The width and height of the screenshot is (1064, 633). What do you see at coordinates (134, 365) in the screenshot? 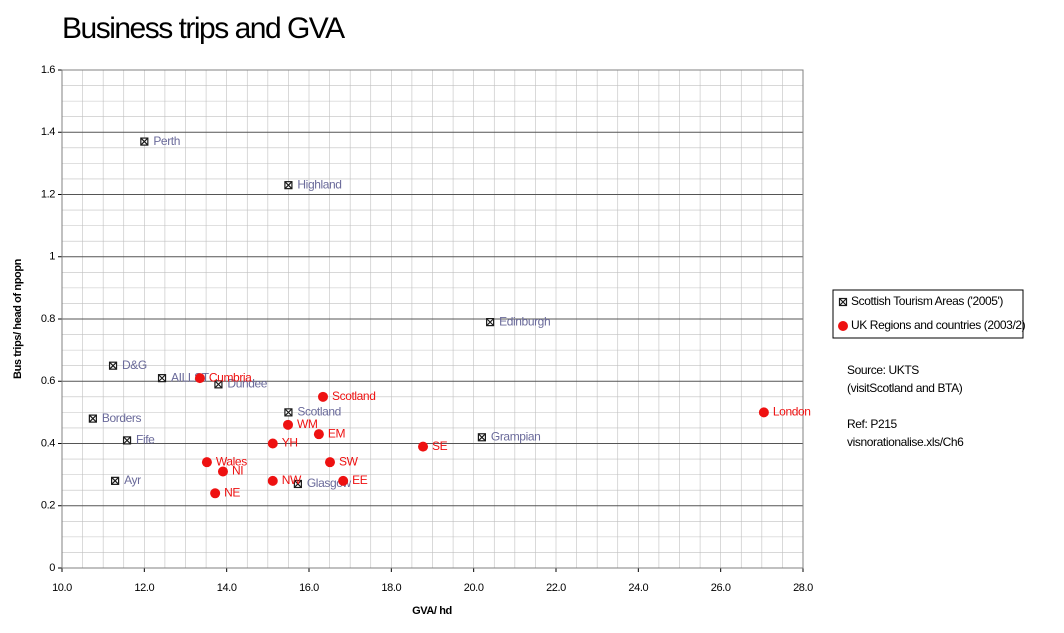
I see `point-label: D&G` at bounding box center [134, 365].